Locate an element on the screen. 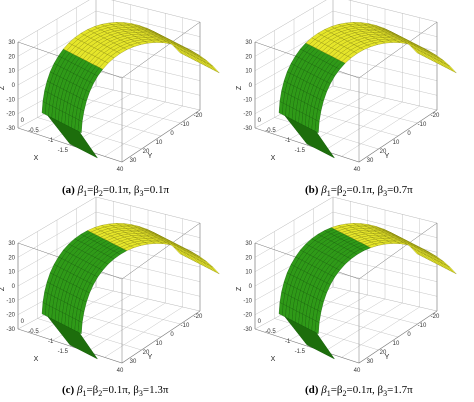 The image size is (474, 402). caption-c: (c) β1=β2=0.1π, β3=1.3π is located at coordinates (115, 391).